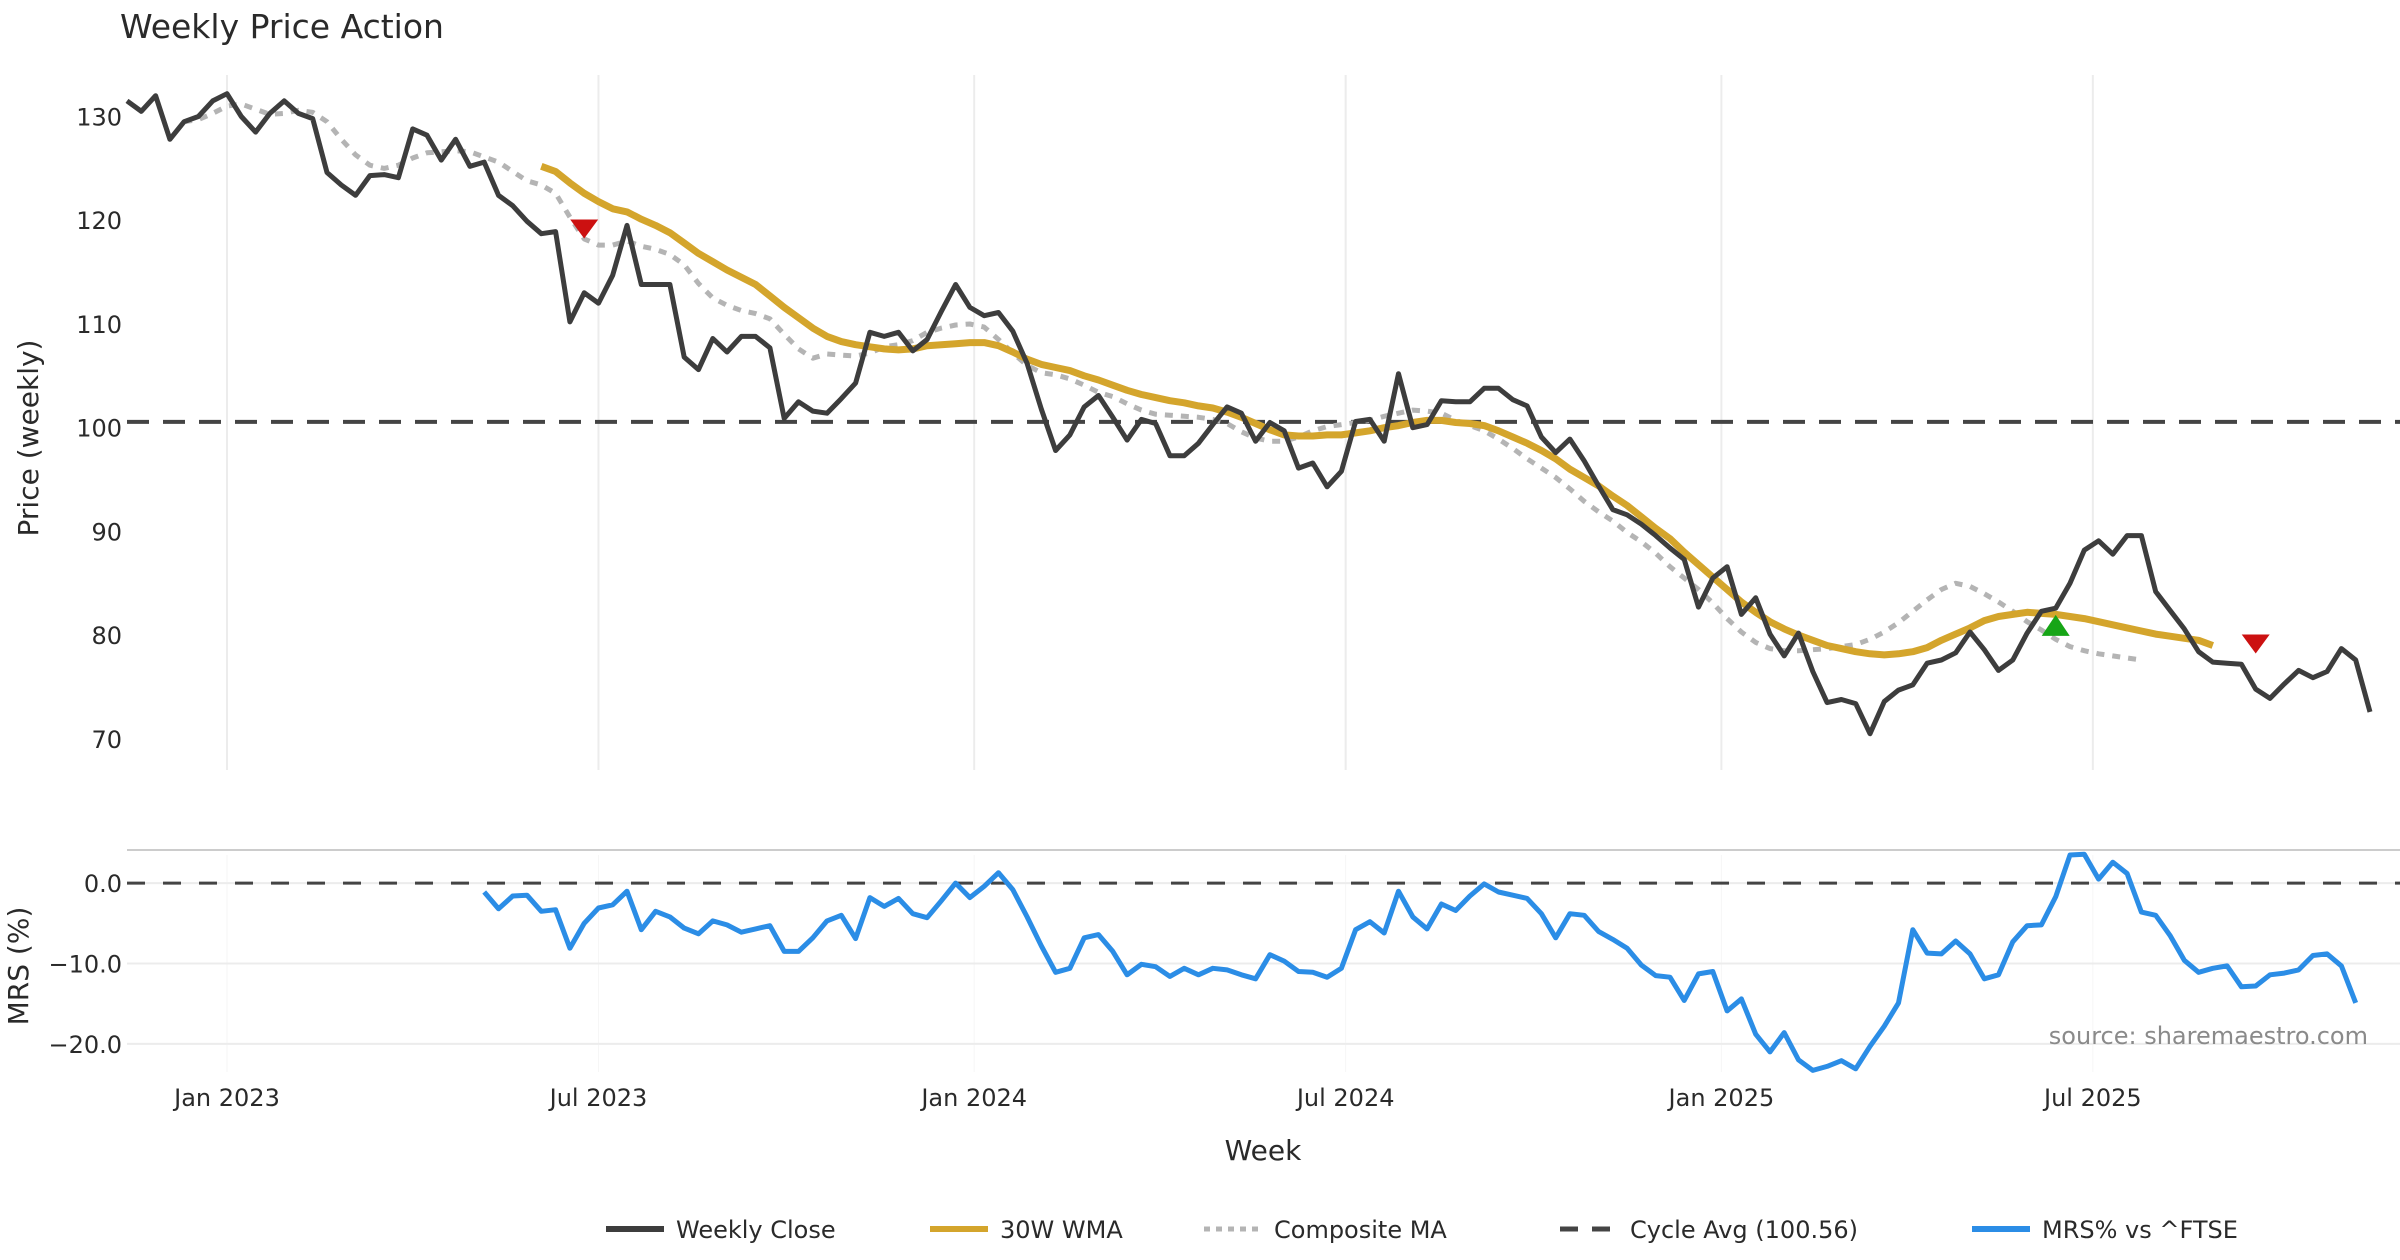  I want to click on legend-item: MRS% vs ^FTSE, so click(2105, 1230).